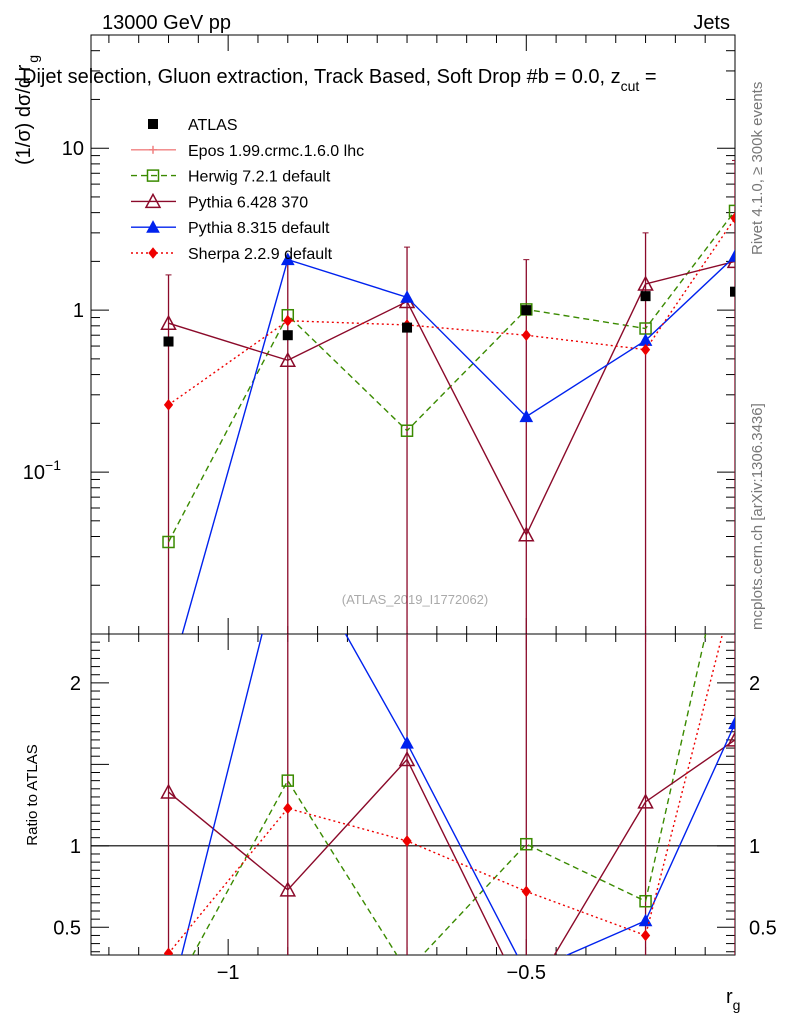  I want to click on analysis-watermark: (ATLAS_2019_I1772062), so click(415, 599).